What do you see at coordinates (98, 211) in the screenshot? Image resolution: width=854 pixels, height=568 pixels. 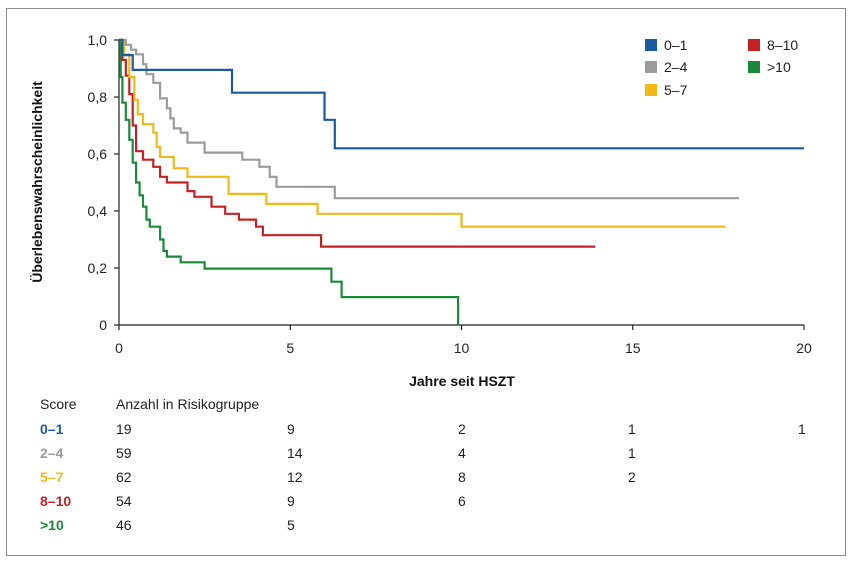 I see `y-tick-label: 0,4` at bounding box center [98, 211].